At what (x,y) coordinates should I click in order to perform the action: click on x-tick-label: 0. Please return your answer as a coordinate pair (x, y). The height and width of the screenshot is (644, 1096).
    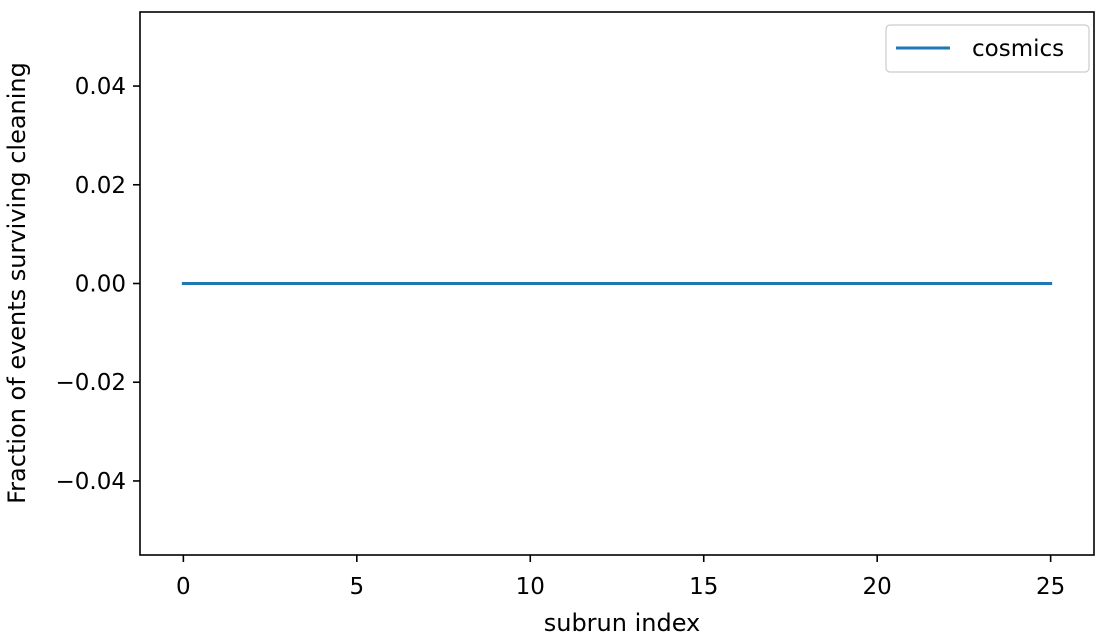
    Looking at the image, I should click on (183, 587).